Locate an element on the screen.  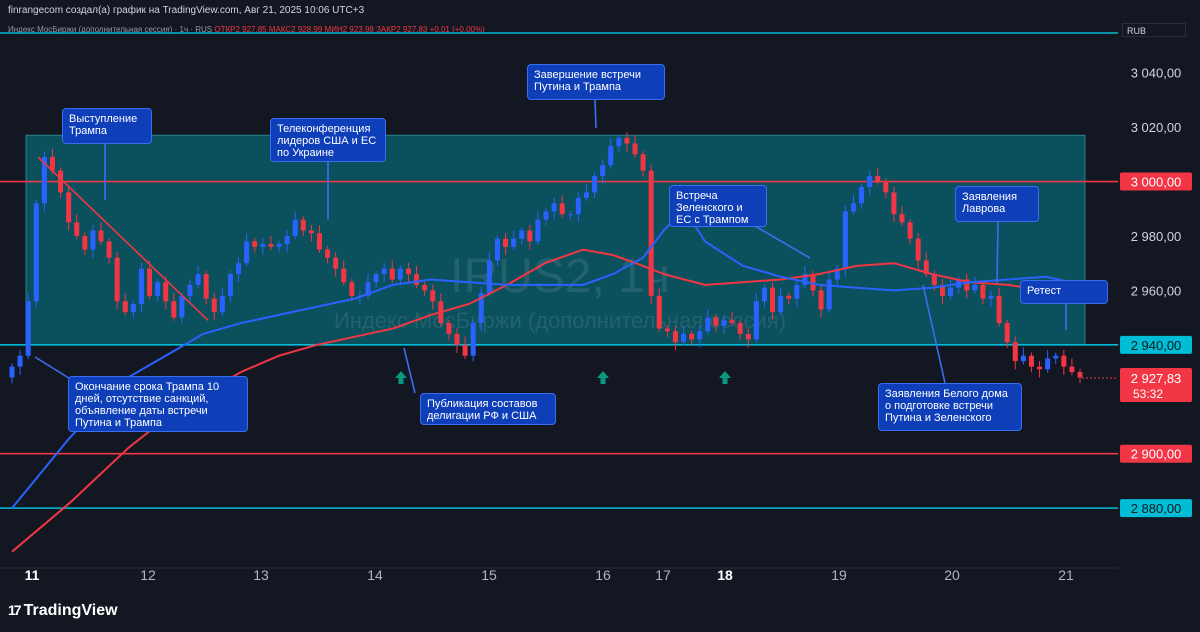
watermark-name: Индекс МосБиржи (дополнительная сессия) is located at coordinates (560, 320).